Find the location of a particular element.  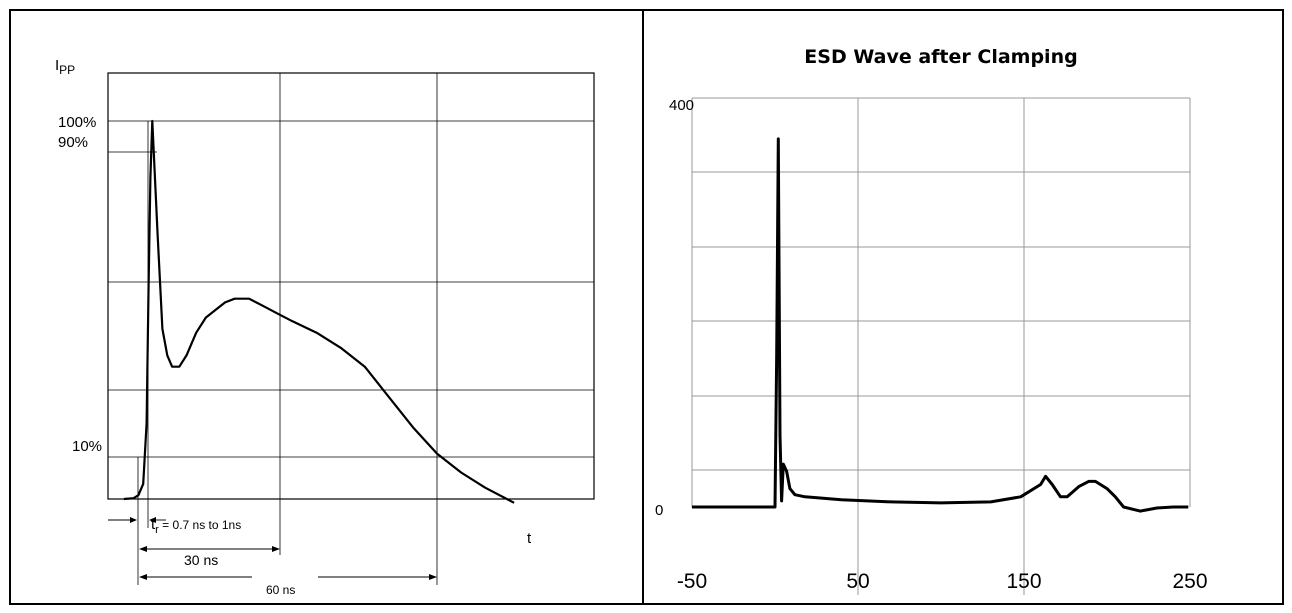

left-xlabel: t is located at coordinates (529, 538).